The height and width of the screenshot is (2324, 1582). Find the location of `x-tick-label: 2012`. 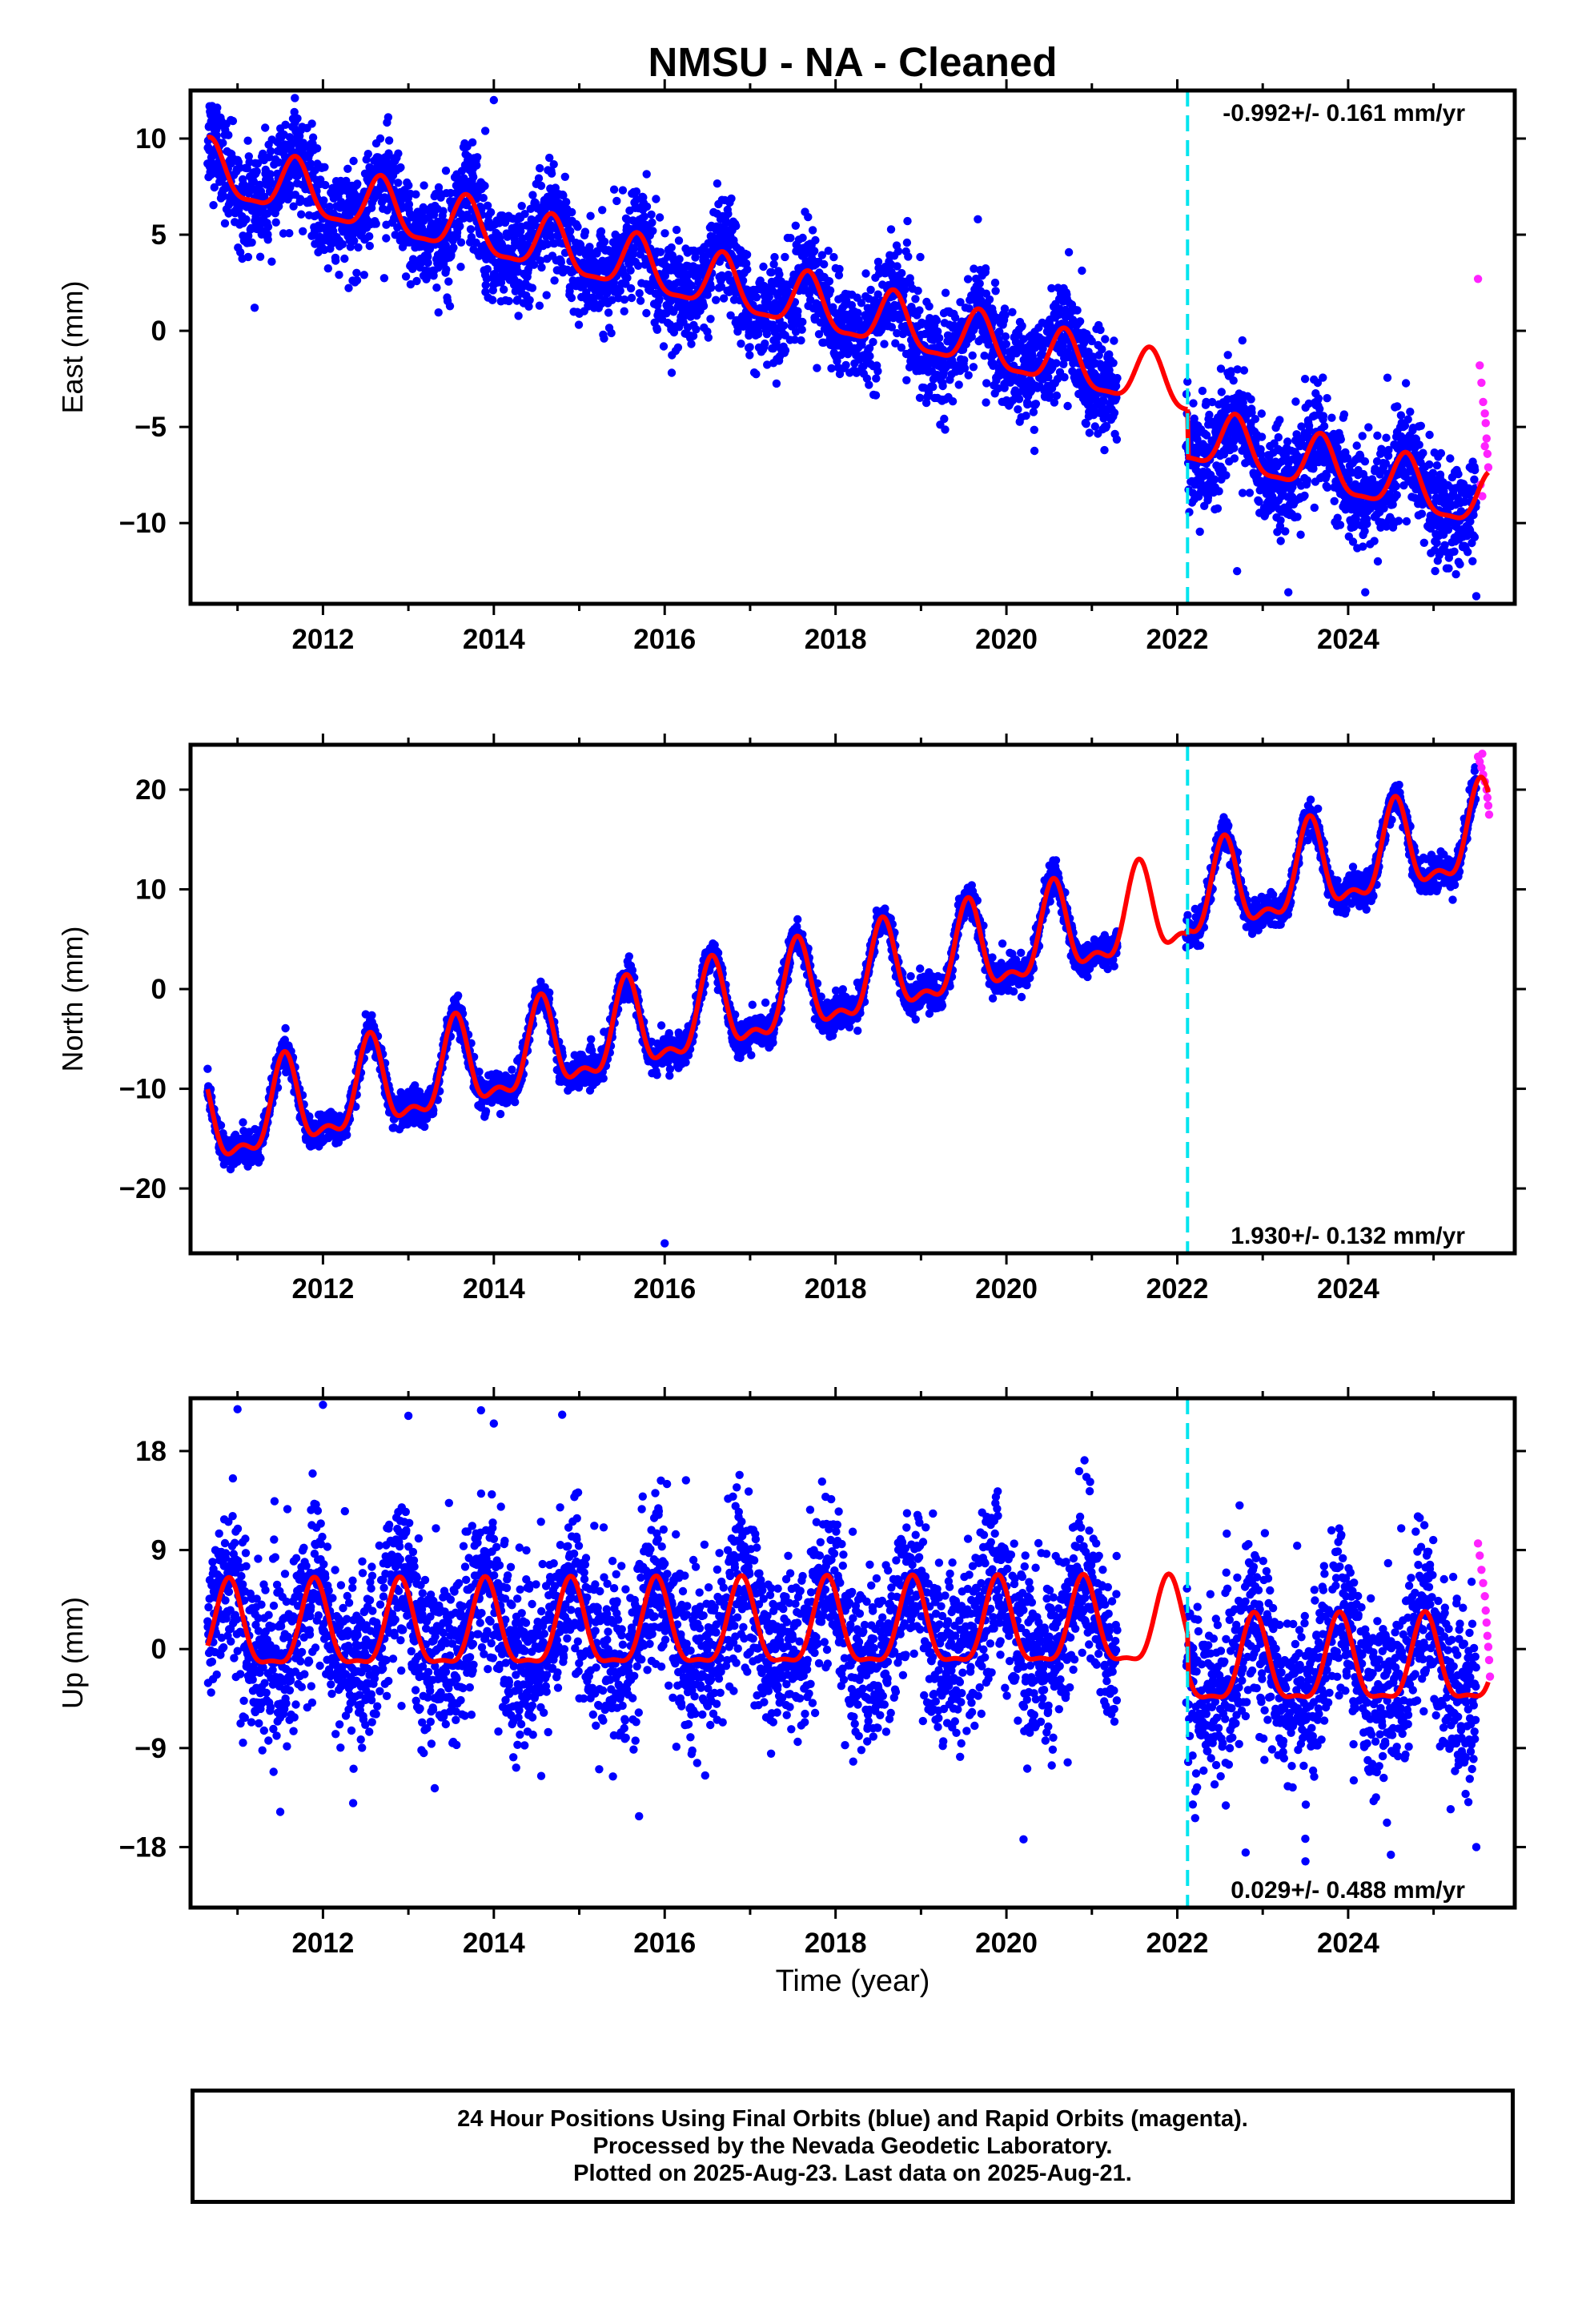

x-tick-label: 2012 is located at coordinates (322, 639).